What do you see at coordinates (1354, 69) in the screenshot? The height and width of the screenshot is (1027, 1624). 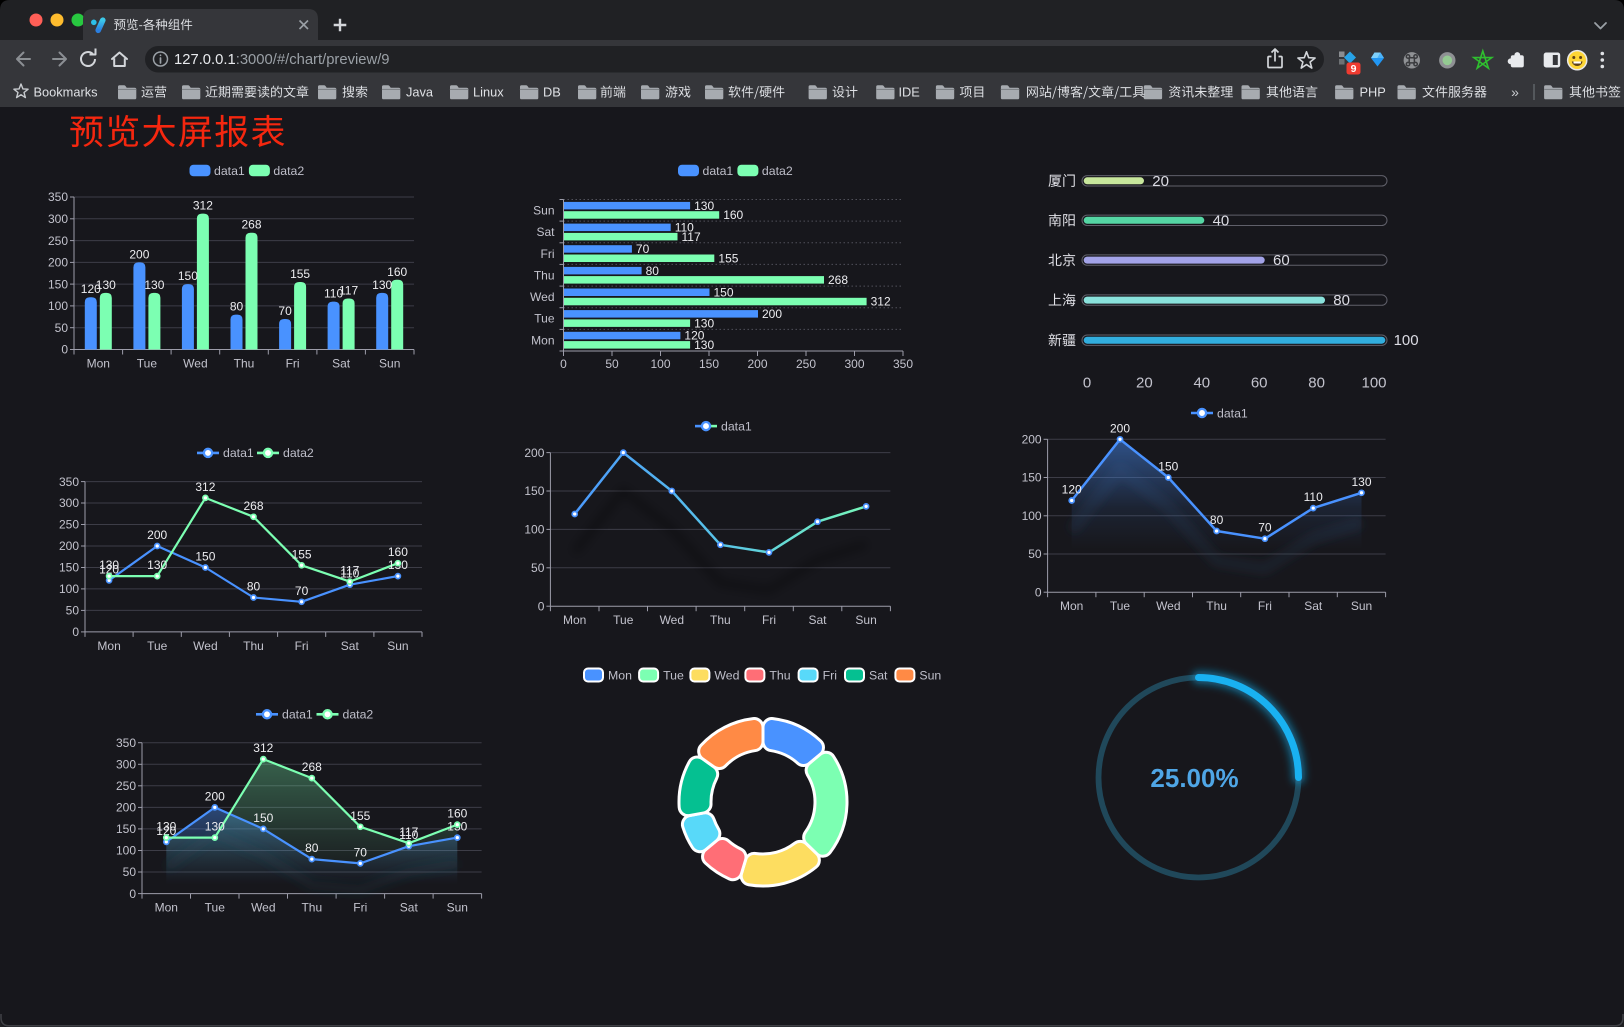 I see `svg-text: 9` at bounding box center [1354, 69].